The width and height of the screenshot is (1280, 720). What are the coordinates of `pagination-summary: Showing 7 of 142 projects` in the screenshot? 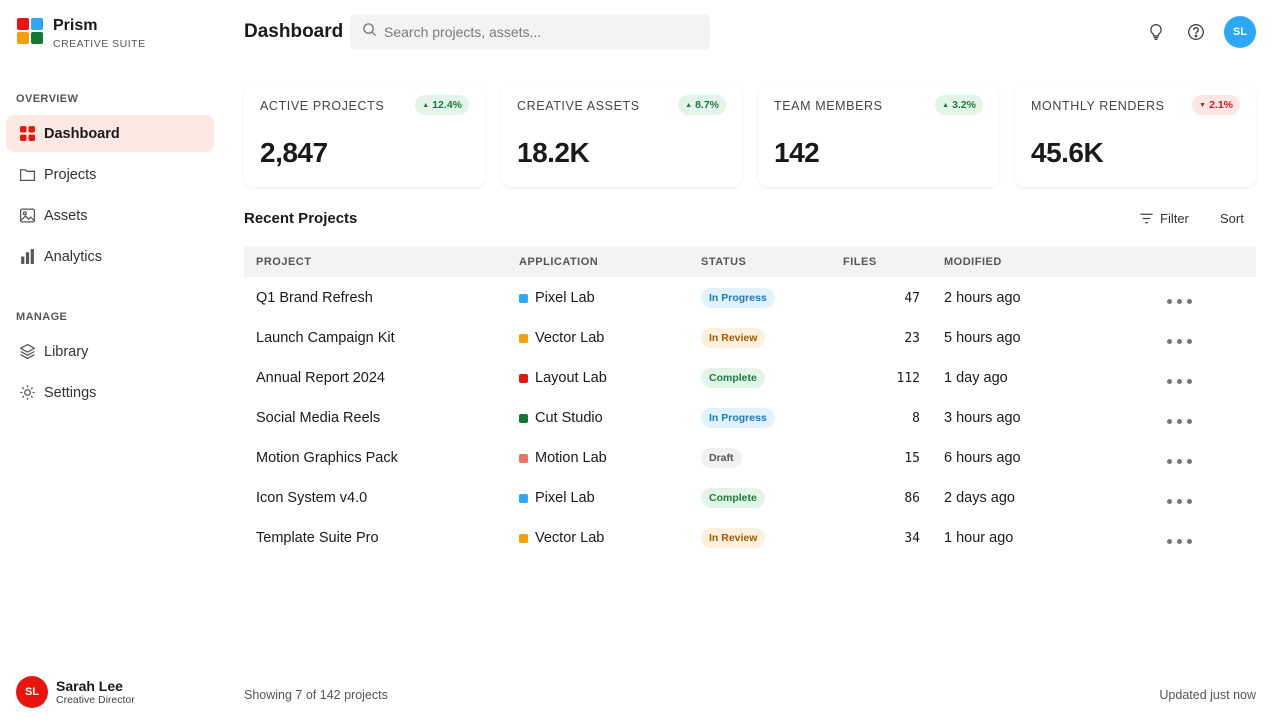 It's located at (316, 695).